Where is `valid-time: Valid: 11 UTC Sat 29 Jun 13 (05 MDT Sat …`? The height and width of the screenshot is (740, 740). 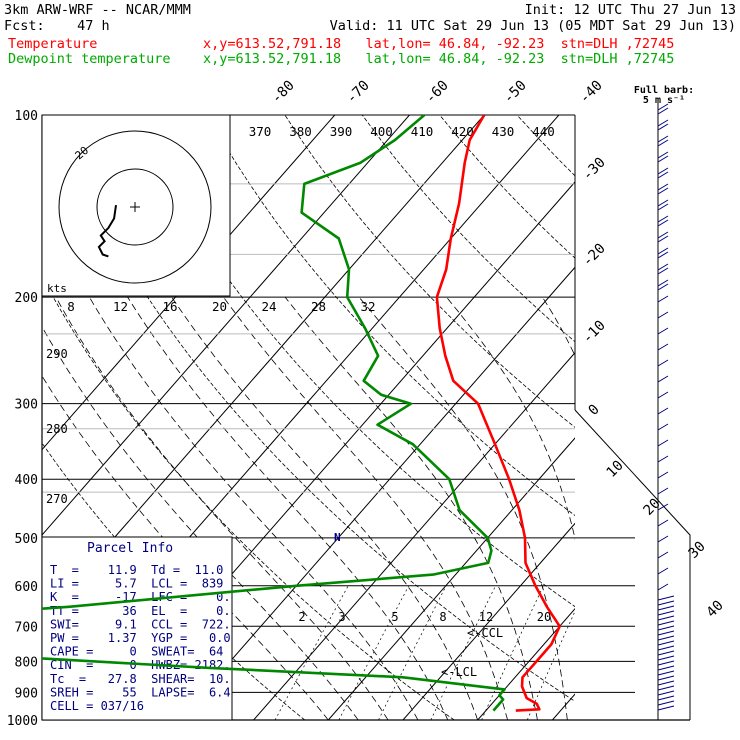
valid-time: Valid: 11 UTC Sat 29 Jun 13 (05 MDT Sat … is located at coordinates (532, 26).